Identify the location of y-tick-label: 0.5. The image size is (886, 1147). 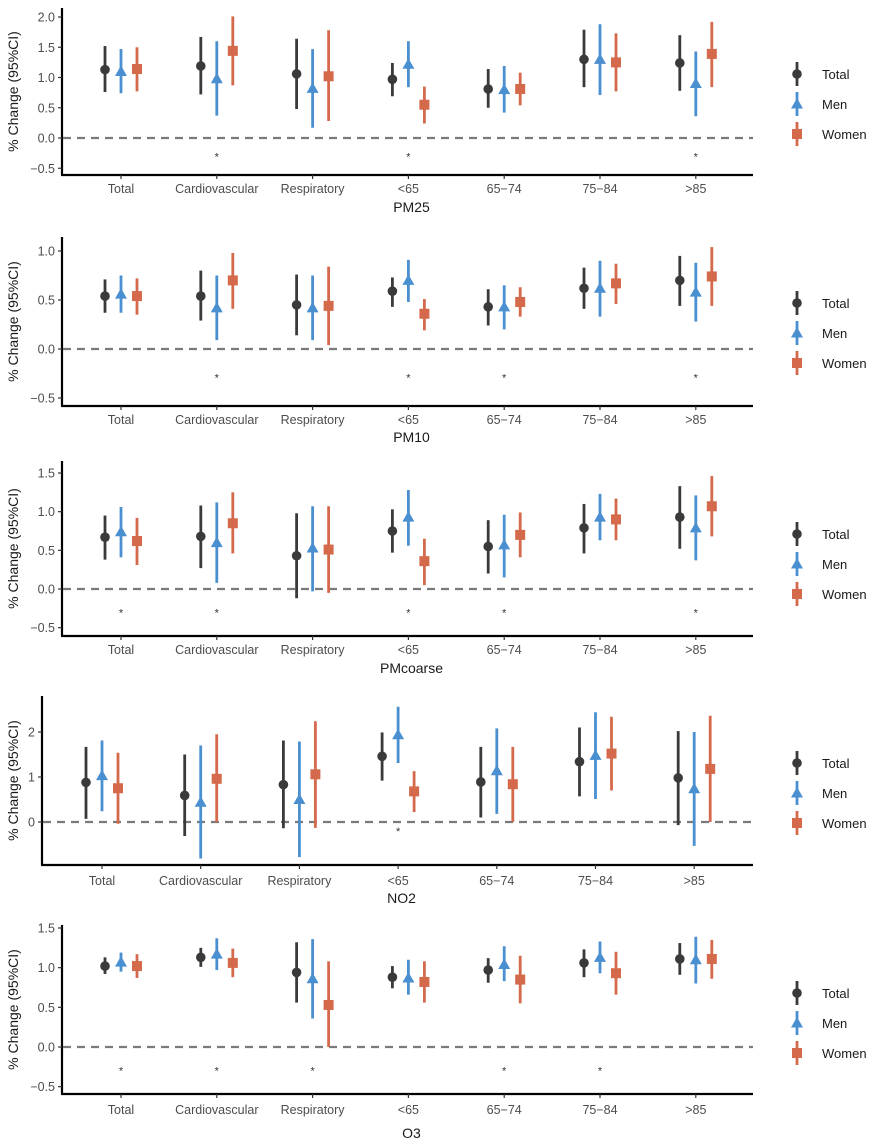
(46, 108).